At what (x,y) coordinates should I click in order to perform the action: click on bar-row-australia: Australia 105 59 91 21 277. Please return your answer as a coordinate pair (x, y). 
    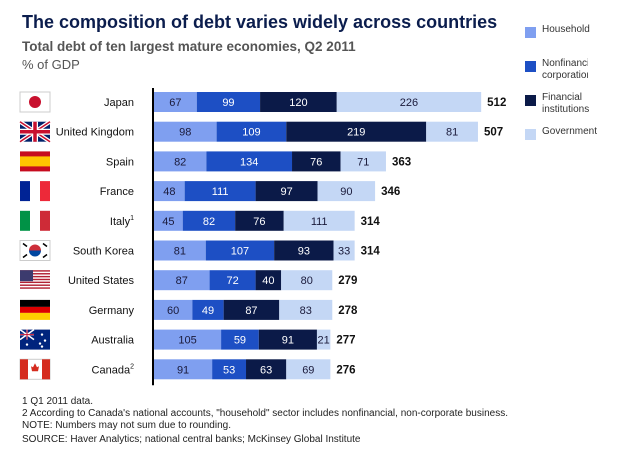
    Looking at the image, I should click on (187, 339).